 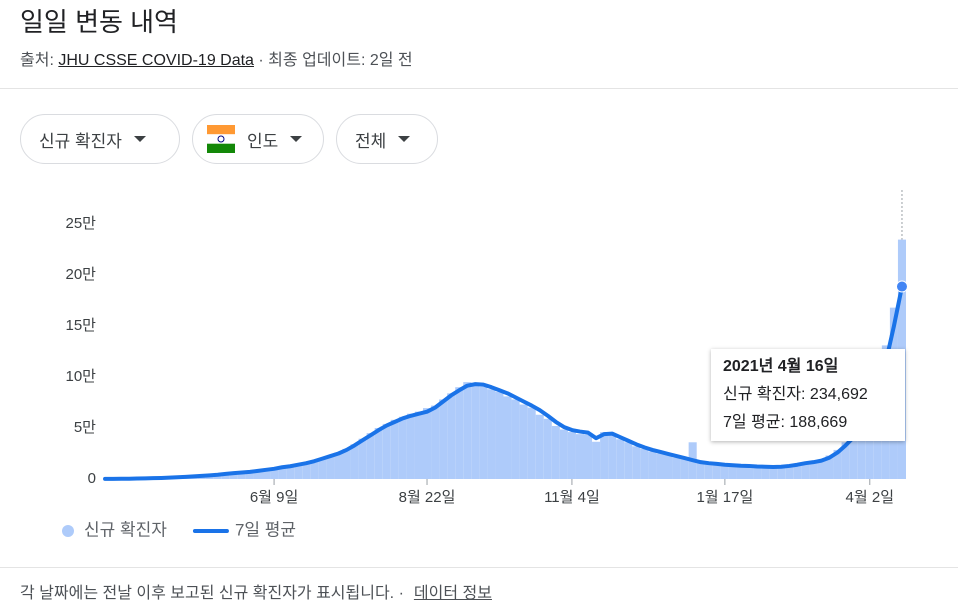 What do you see at coordinates (265, 529) in the screenshot?
I see `legend-label: 7일 평균` at bounding box center [265, 529].